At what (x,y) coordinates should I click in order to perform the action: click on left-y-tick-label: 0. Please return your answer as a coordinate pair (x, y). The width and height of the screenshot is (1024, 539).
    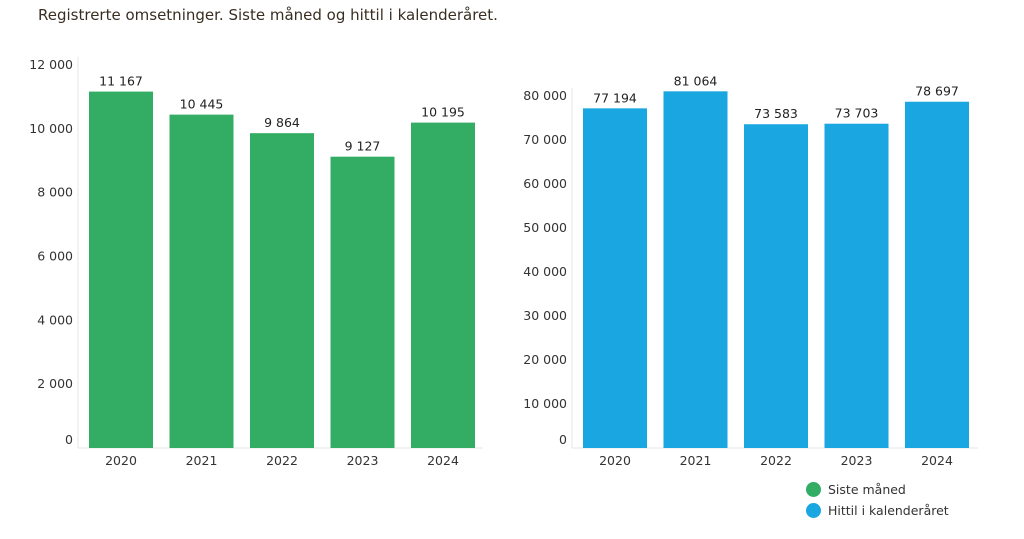
    Looking at the image, I should click on (69, 439).